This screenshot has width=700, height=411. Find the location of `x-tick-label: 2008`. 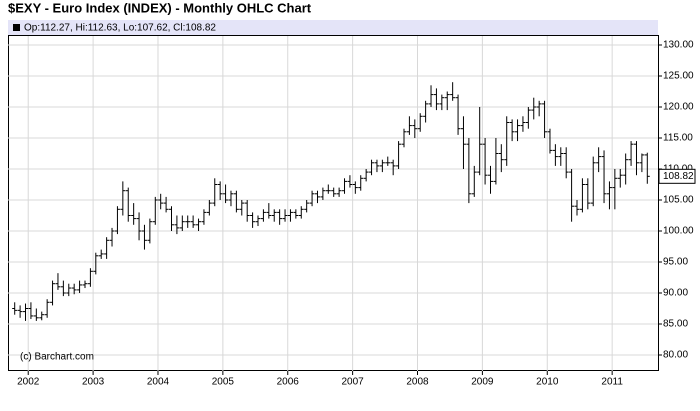

x-tick-label: 2008 is located at coordinates (417, 382).